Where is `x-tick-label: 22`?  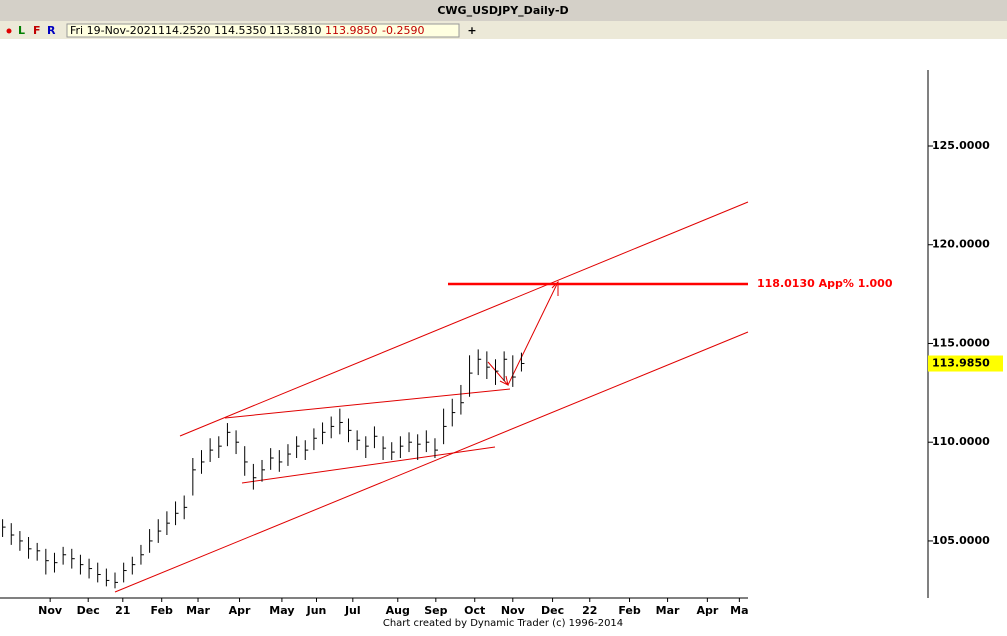
x-tick-label: 22 is located at coordinates (589, 610).